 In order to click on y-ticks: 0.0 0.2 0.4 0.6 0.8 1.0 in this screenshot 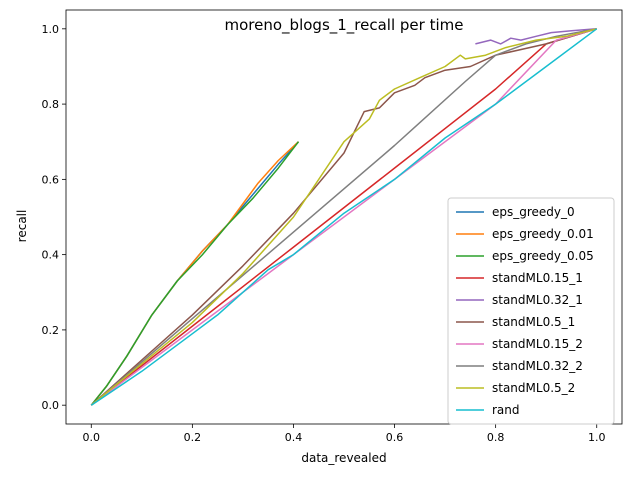, I will do `click(54, 217)`.